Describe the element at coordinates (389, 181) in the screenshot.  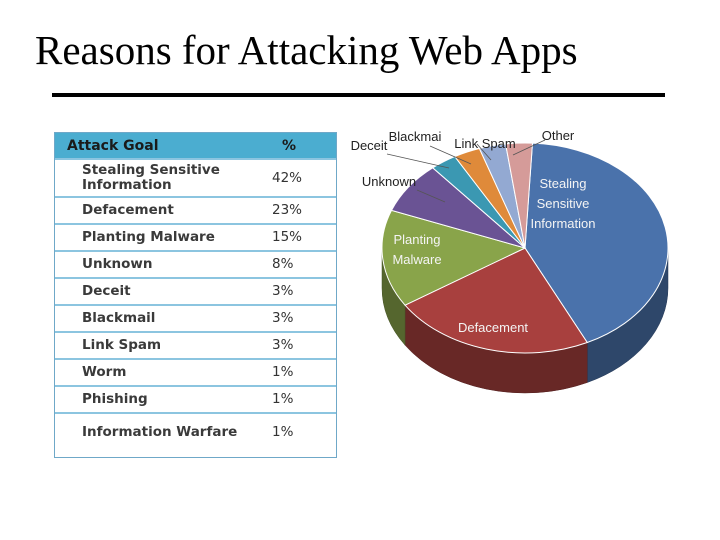
I see `slice-label: Unknown` at that location.